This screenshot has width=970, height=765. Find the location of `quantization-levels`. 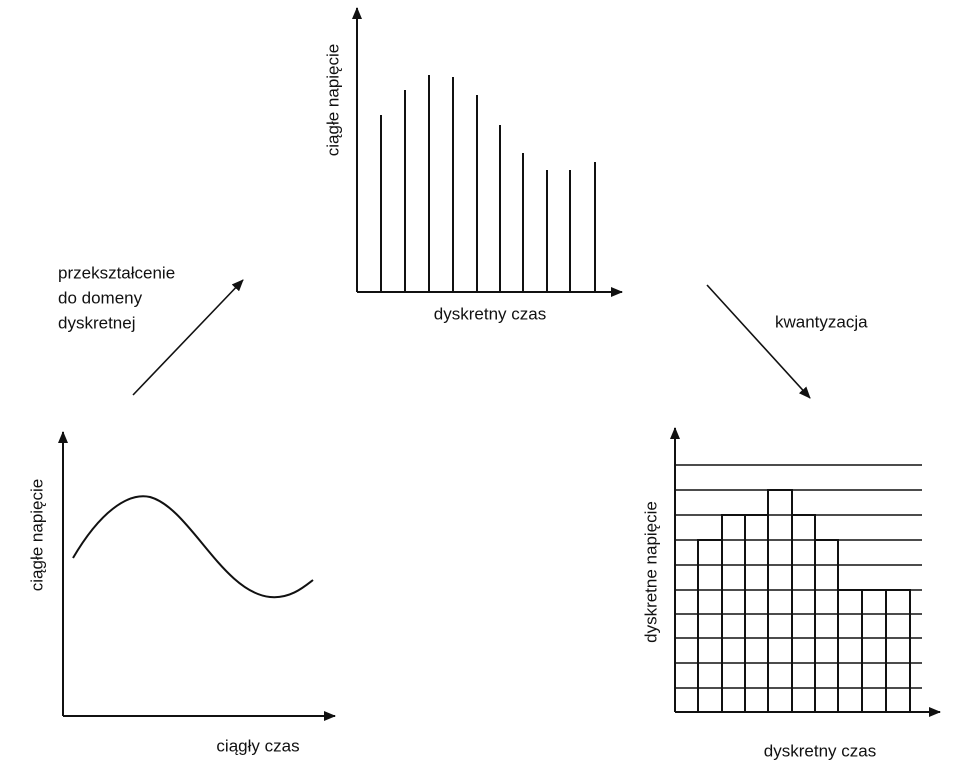

quantization-levels is located at coordinates (798, 576).